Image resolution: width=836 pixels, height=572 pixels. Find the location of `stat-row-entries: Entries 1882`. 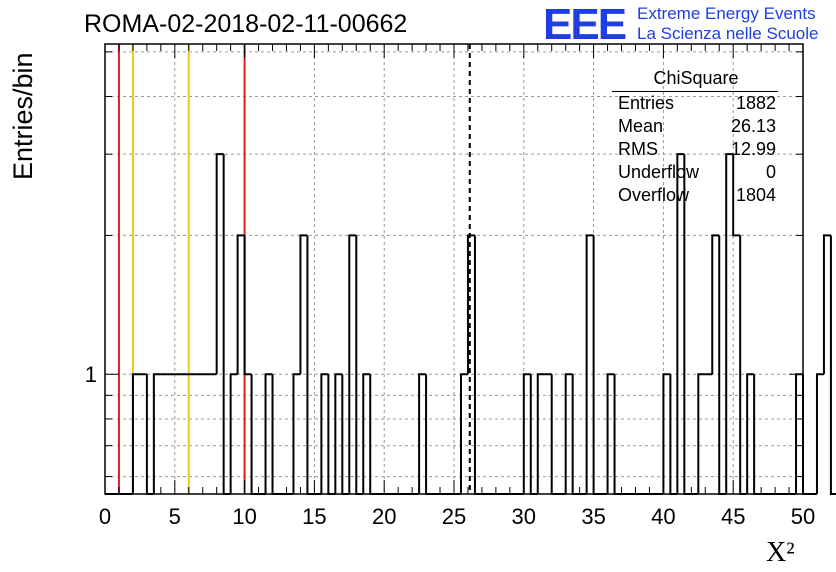

stat-row-entries: Entries 1882 is located at coordinates (697, 104).